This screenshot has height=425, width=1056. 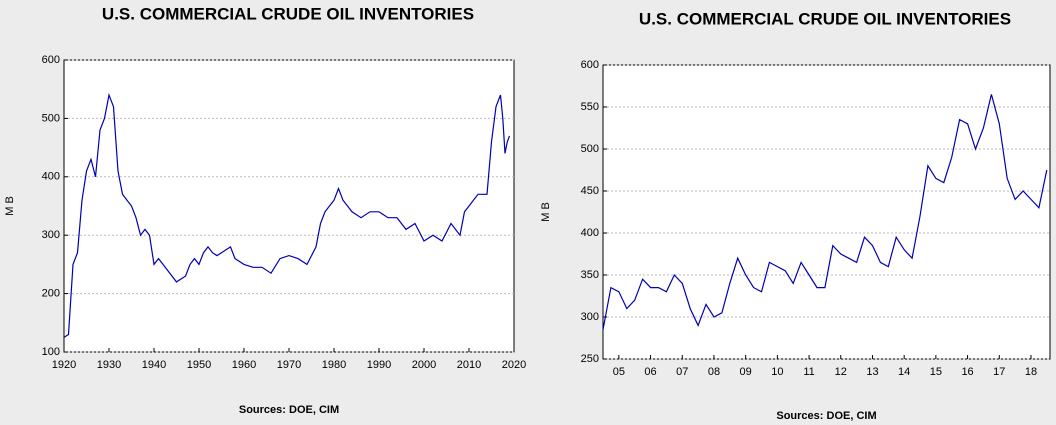 What do you see at coordinates (777, 372) in the screenshot?
I see `x-tick-label: 10` at bounding box center [777, 372].